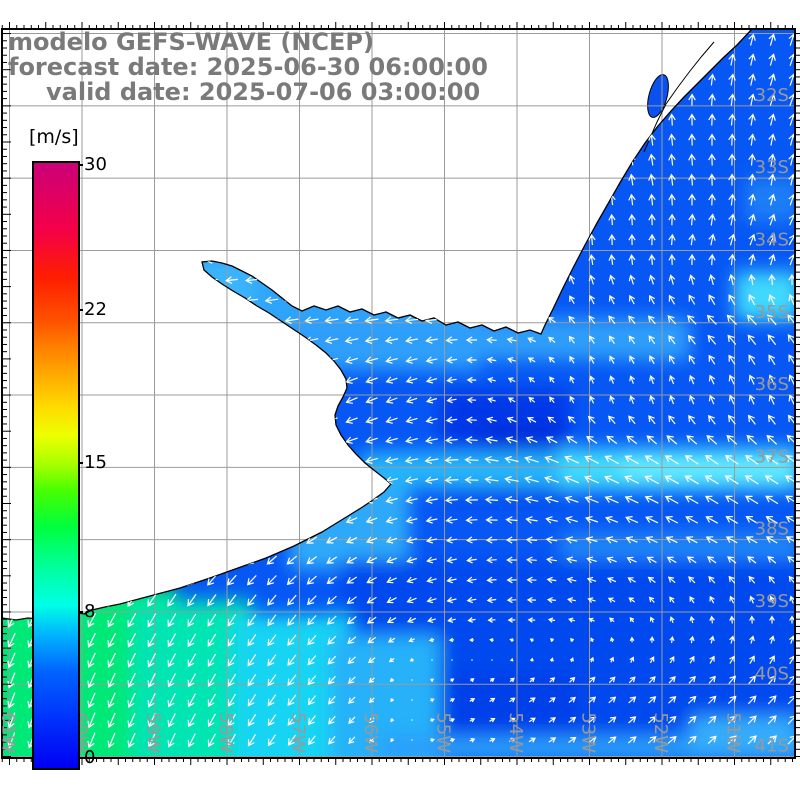 This screenshot has width=800, height=800. What do you see at coordinates (90, 757) in the screenshot?
I see `colorbar-tick-label: 0` at bounding box center [90, 757].